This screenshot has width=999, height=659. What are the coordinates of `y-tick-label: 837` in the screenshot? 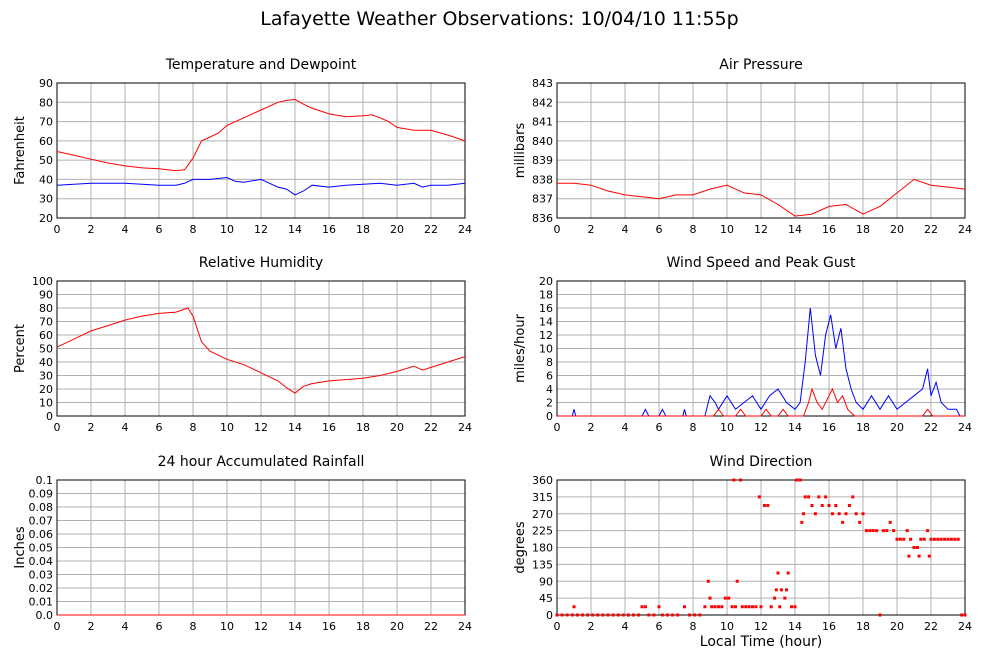 It's located at (542, 199).